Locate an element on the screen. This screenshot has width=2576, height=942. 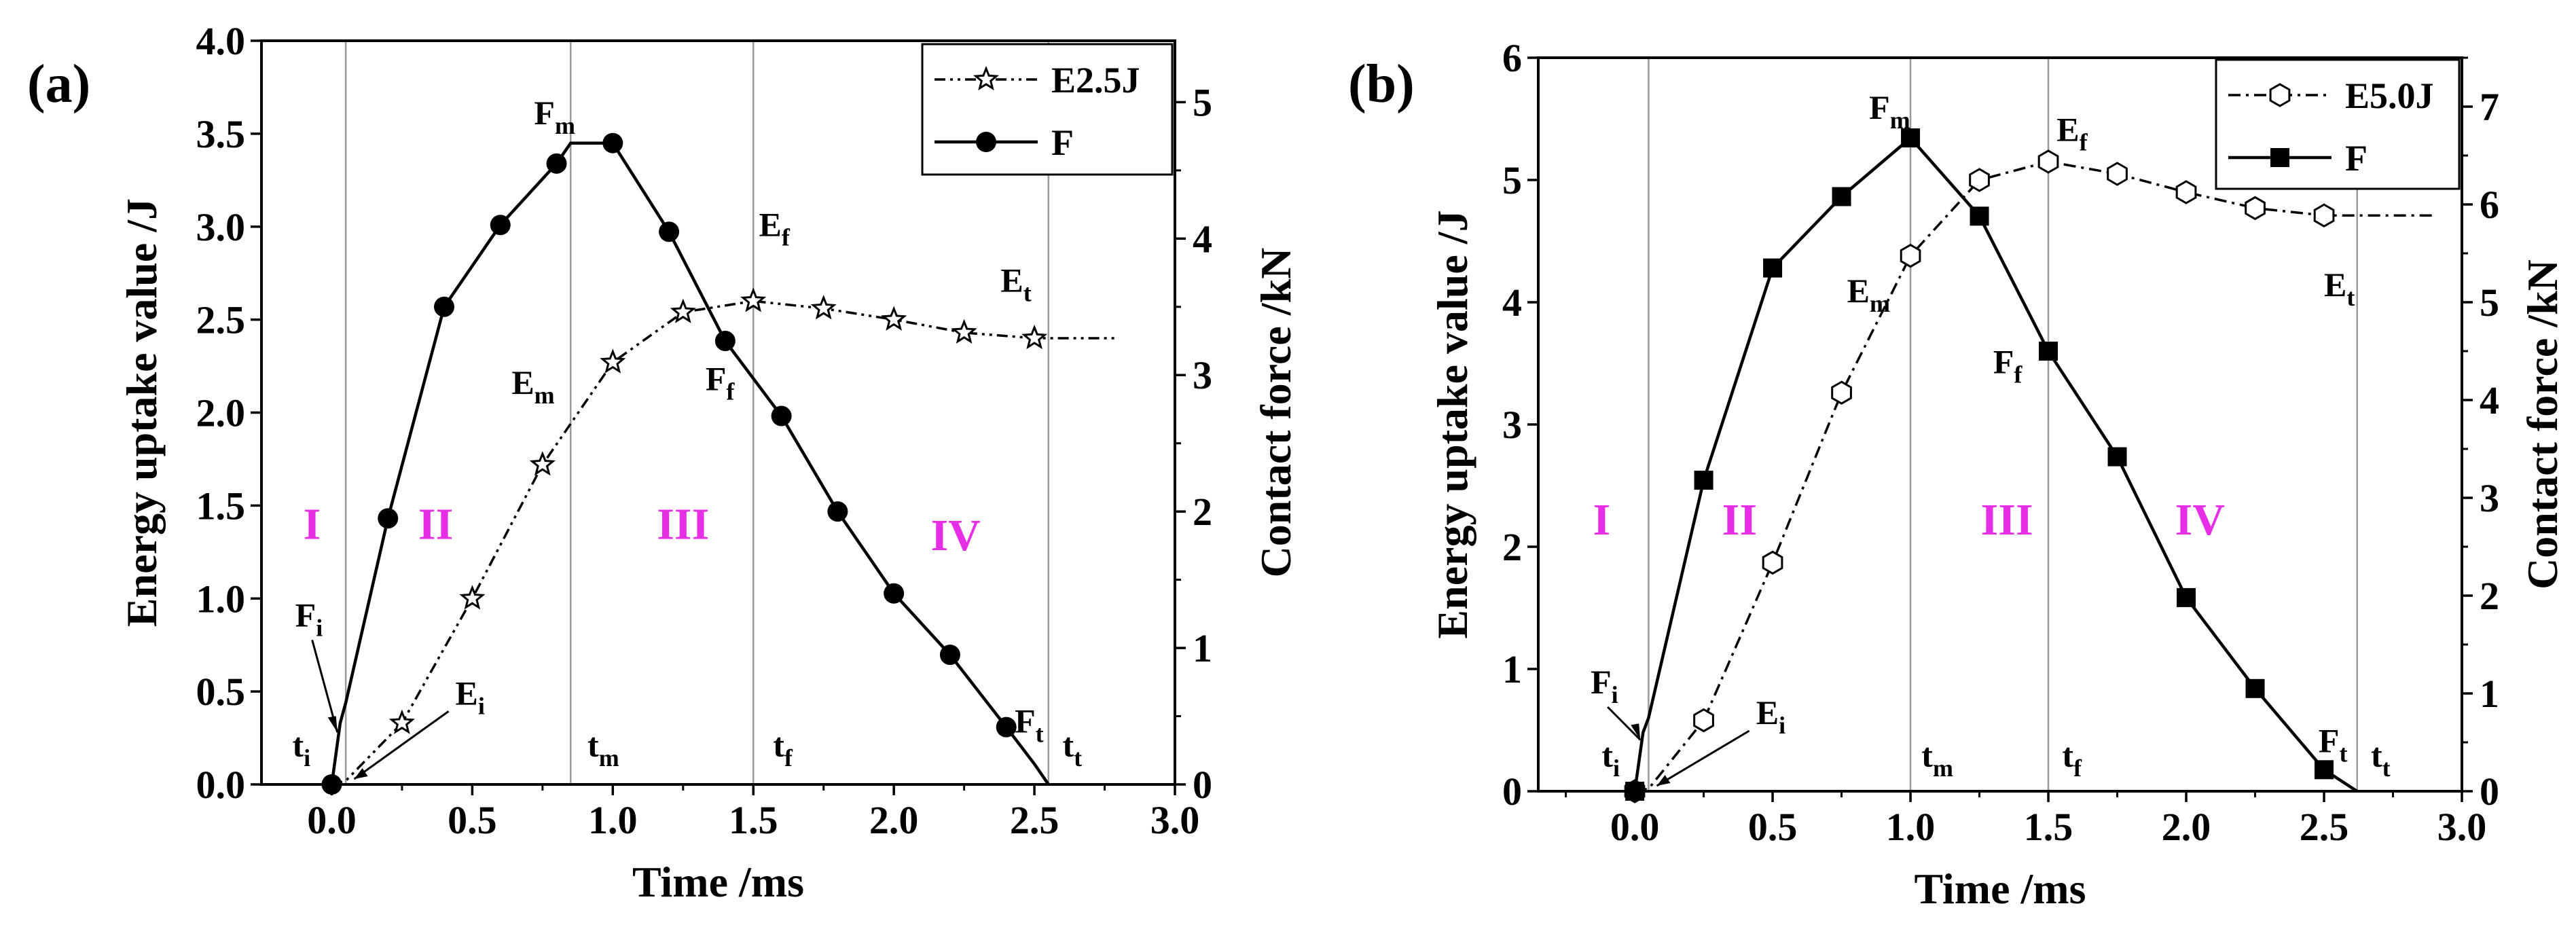
annotation-label: Ef is located at coordinates (2072, 133).